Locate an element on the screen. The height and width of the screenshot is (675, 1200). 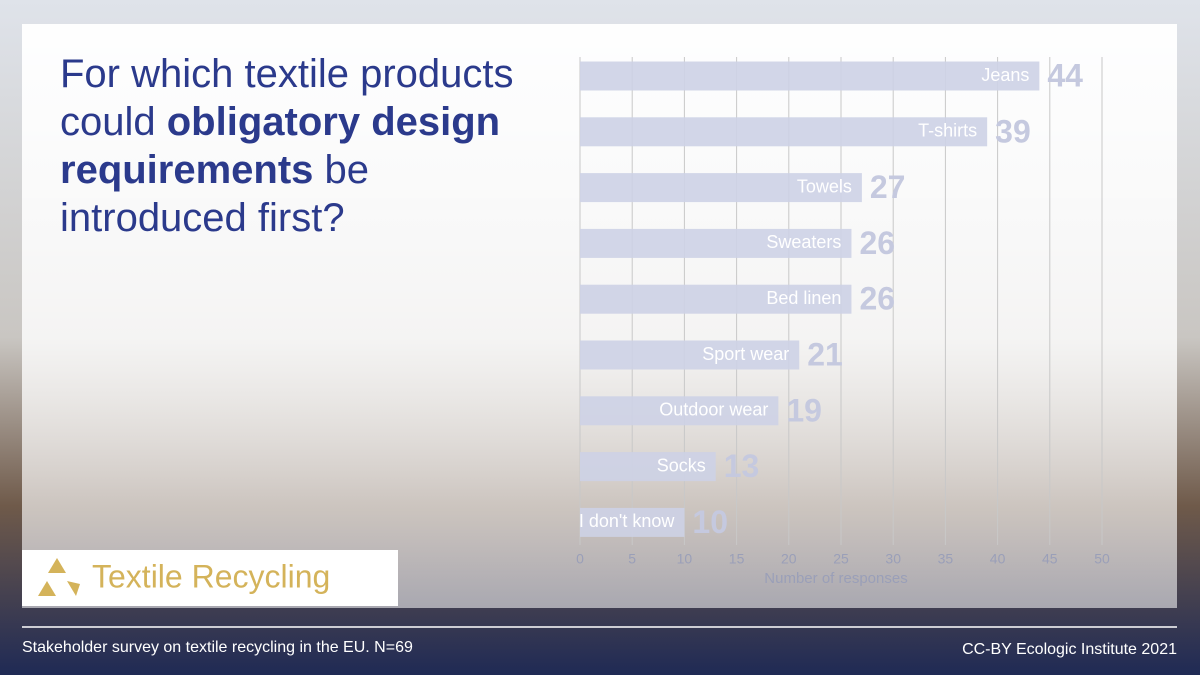
logo-icon is located at coordinates (59, 577).